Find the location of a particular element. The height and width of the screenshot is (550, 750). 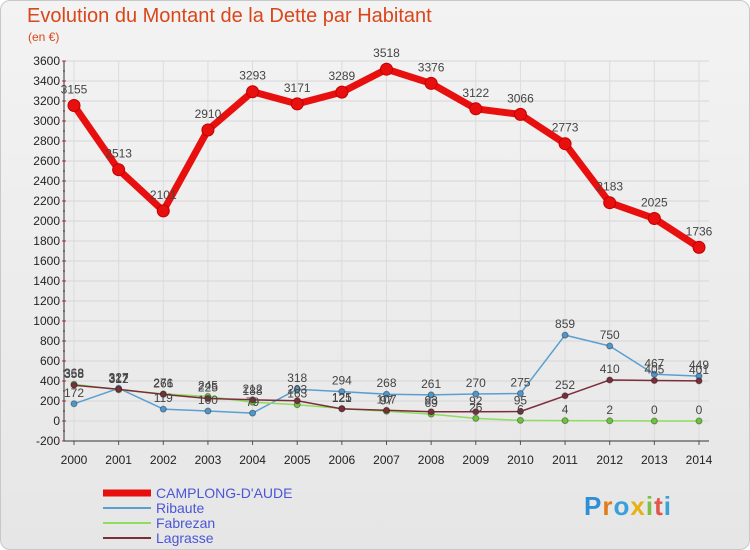

data-label: 95 is located at coordinates (521, 401).